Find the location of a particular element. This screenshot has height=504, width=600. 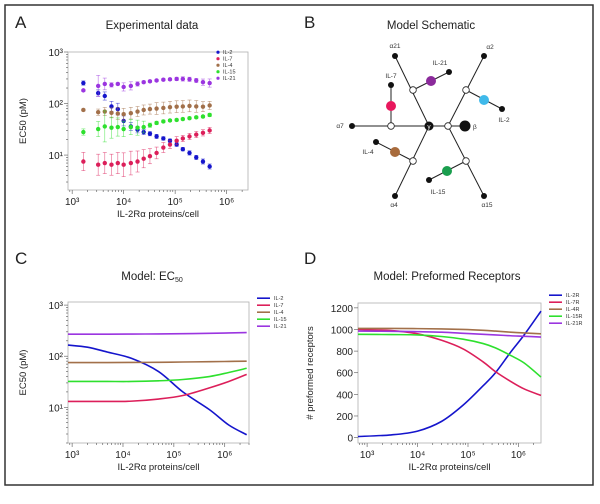

gamma-label: γ is located at coordinates (429, 127).